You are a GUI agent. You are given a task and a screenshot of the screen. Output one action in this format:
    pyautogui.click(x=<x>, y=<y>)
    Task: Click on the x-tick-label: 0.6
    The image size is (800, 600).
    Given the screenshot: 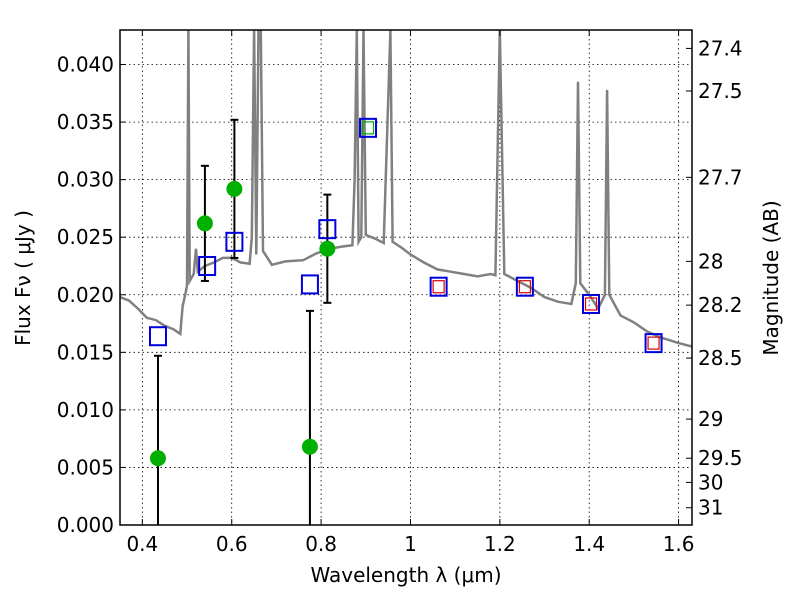 What is the action you would take?
    pyautogui.click(x=232, y=544)
    